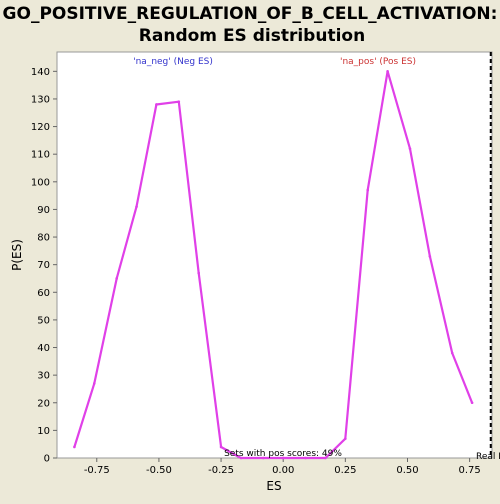 The image size is (500, 504). Describe the element at coordinates (159, 470) in the screenshot. I see `x-tick-label: -0.50` at that location.